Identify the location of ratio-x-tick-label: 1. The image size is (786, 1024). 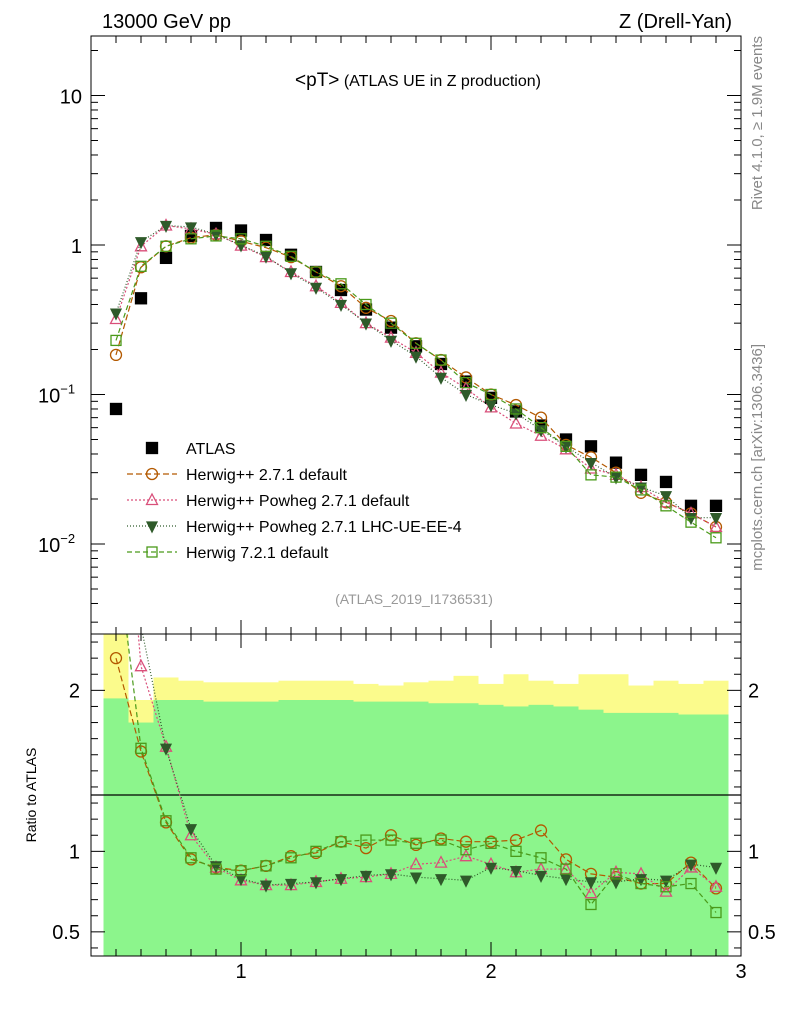
(240, 972).